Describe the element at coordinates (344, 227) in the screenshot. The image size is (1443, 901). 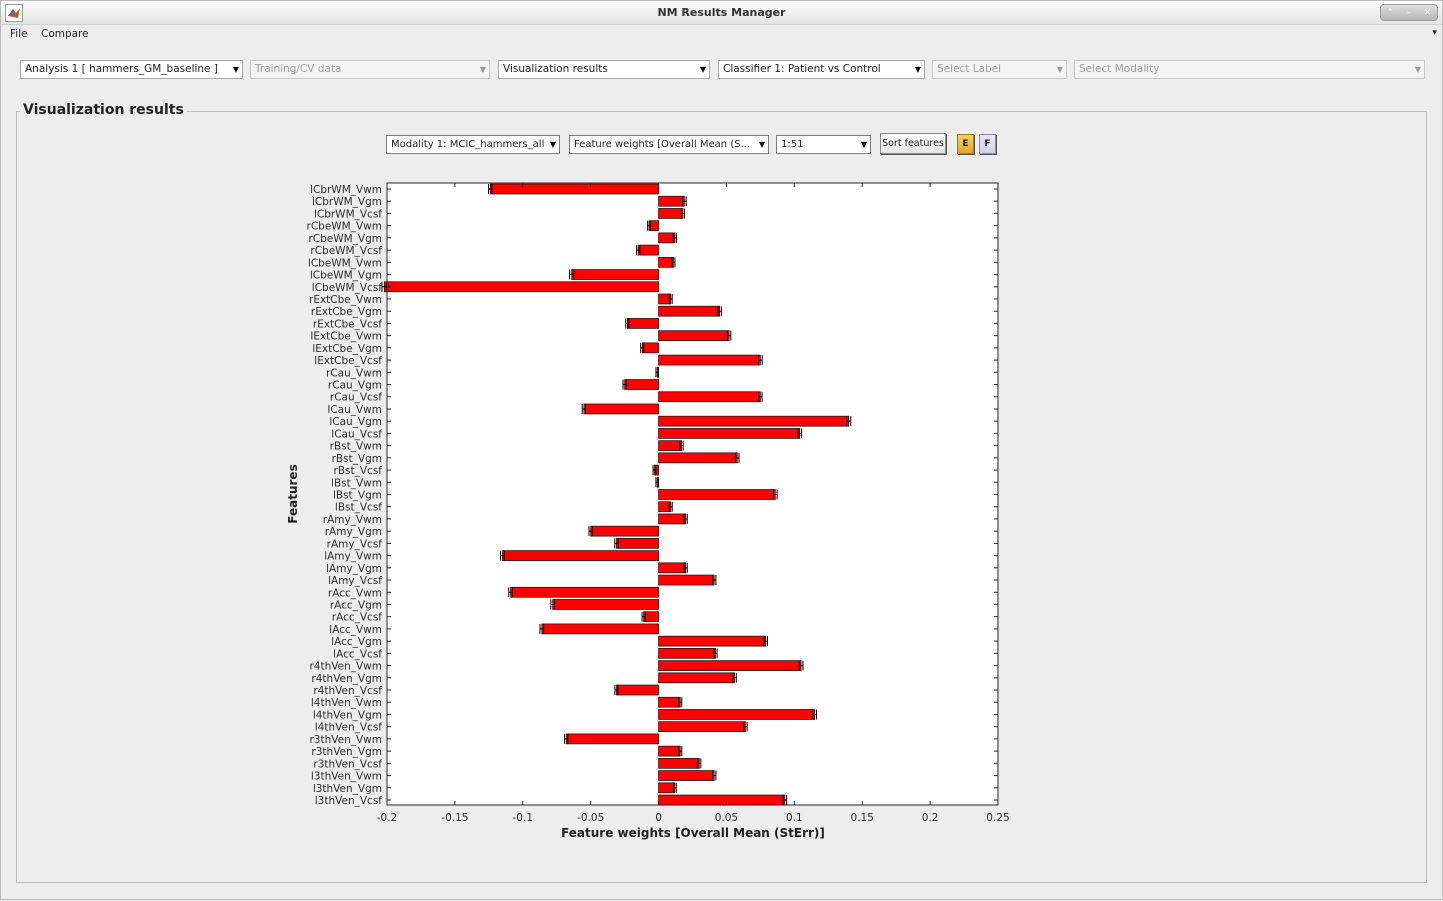
I see `feature-label: rCbeWM_Vwm` at that location.